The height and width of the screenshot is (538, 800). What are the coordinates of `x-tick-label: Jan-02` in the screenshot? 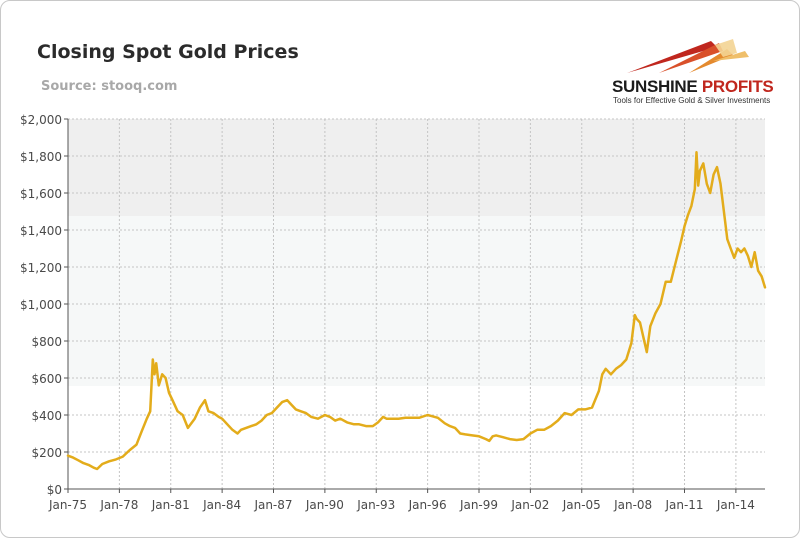 It's located at (529, 505).